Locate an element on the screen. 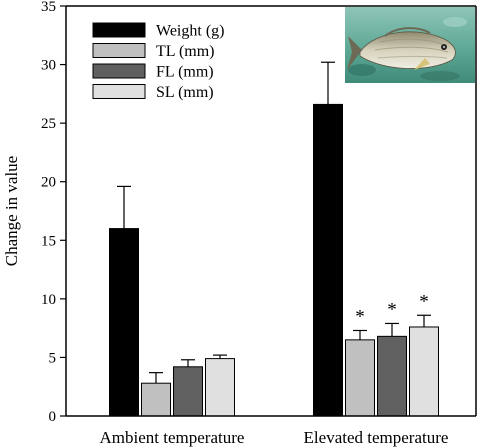 The image size is (480, 448). y-tick-label: 20 is located at coordinates (48, 183).